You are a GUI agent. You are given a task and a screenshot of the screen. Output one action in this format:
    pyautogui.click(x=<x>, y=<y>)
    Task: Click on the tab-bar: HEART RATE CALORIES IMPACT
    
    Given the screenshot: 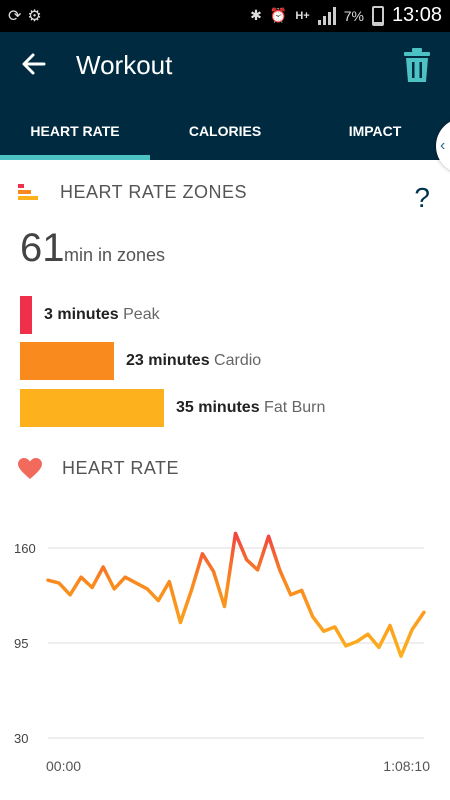 What is the action you would take?
    pyautogui.click(x=225, y=130)
    